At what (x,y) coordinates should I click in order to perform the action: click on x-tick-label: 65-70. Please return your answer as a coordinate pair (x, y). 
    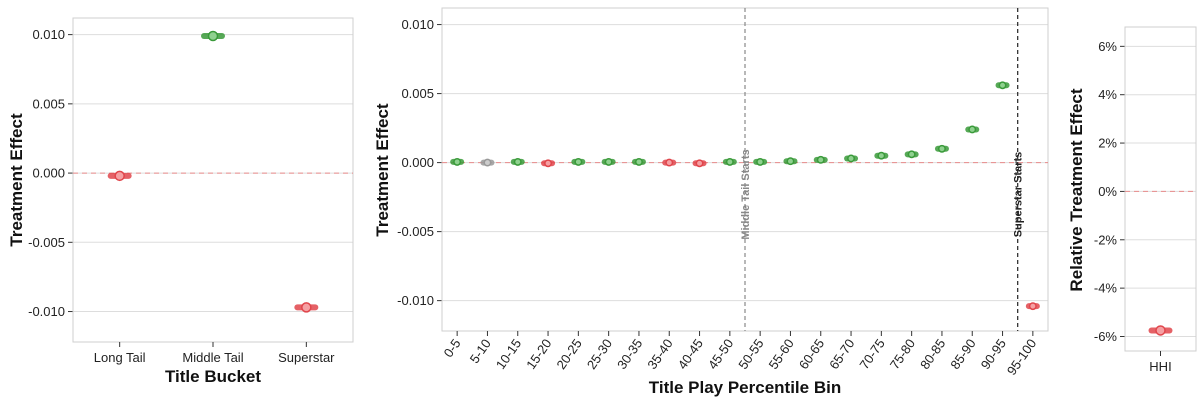
    Looking at the image, I should click on (841, 354).